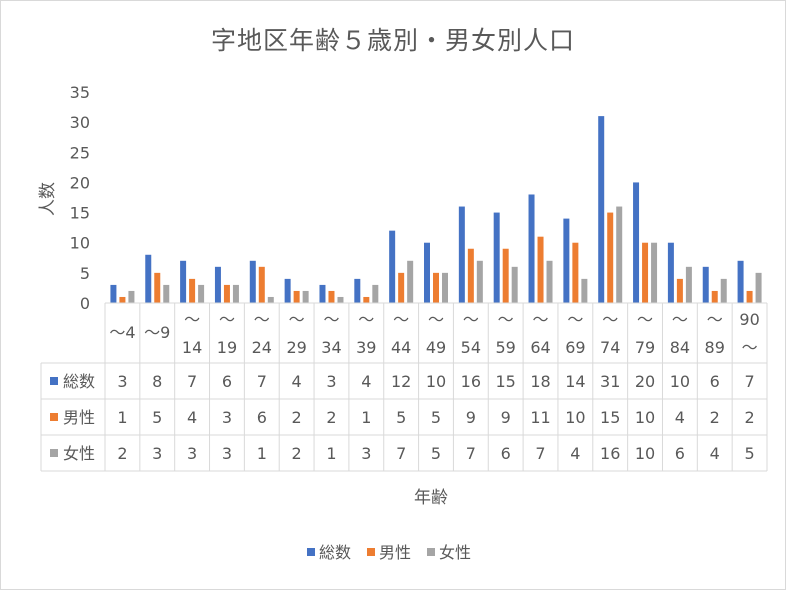 This screenshot has width=786, height=593. What do you see at coordinates (645, 347) in the screenshot?
I see `x-tick-label: 79` at bounding box center [645, 347].